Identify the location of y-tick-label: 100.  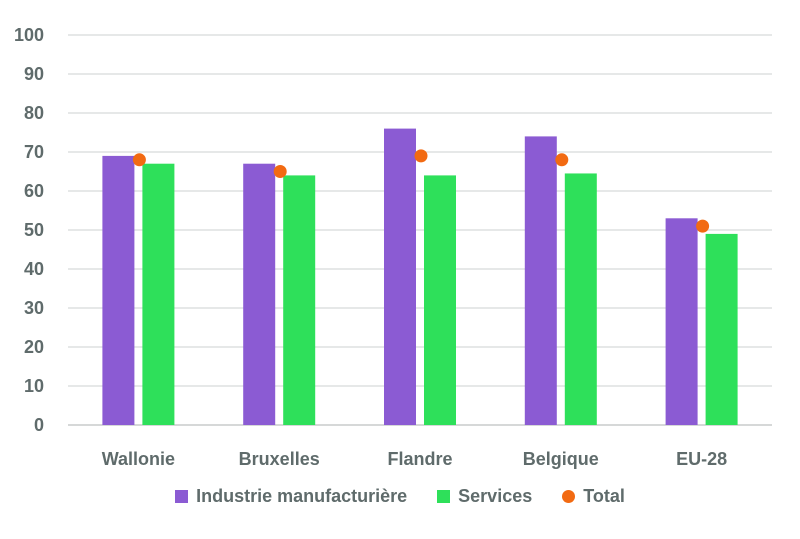
(29, 35).